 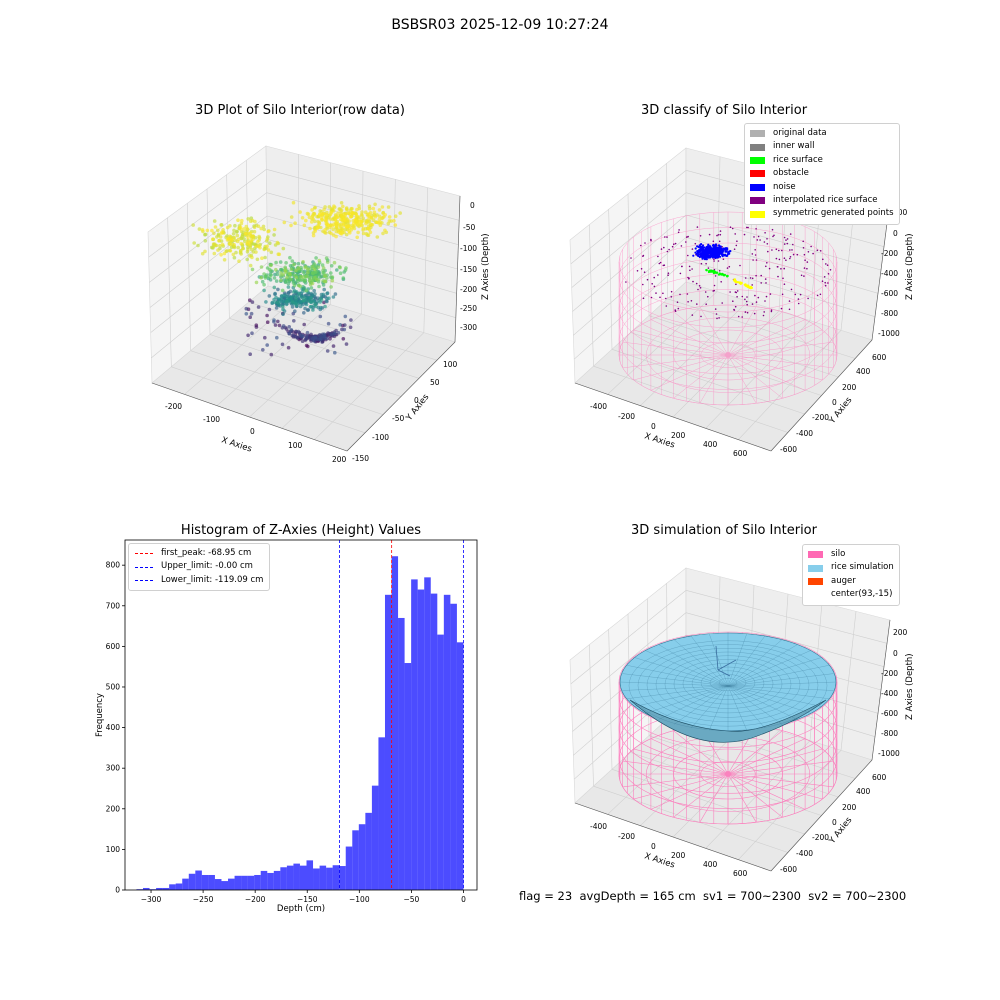 I want to click on p1-xtick-0: -200, so click(x=173, y=406).